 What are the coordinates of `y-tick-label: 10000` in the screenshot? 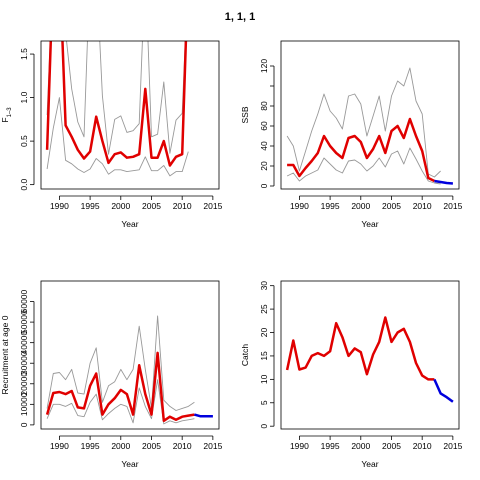 It's located at (24, 404).